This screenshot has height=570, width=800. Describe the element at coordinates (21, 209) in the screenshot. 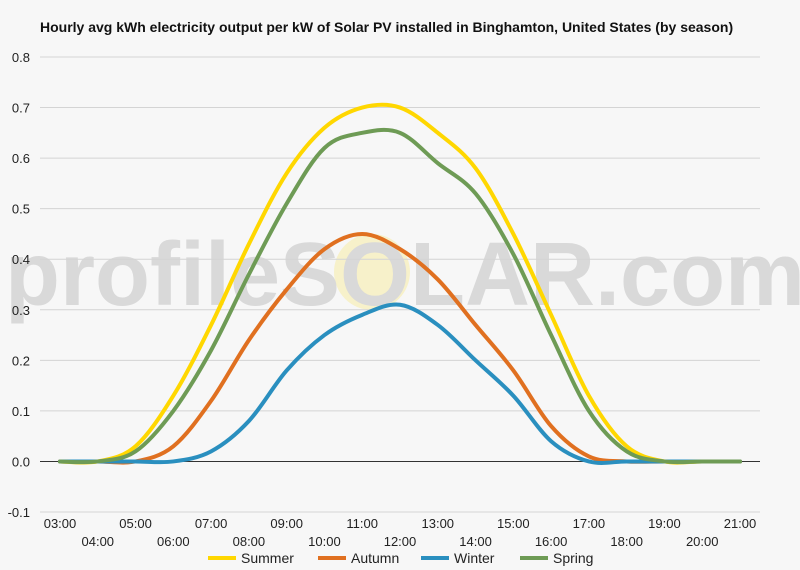

I see `y-tick-label: 0.5` at that location.